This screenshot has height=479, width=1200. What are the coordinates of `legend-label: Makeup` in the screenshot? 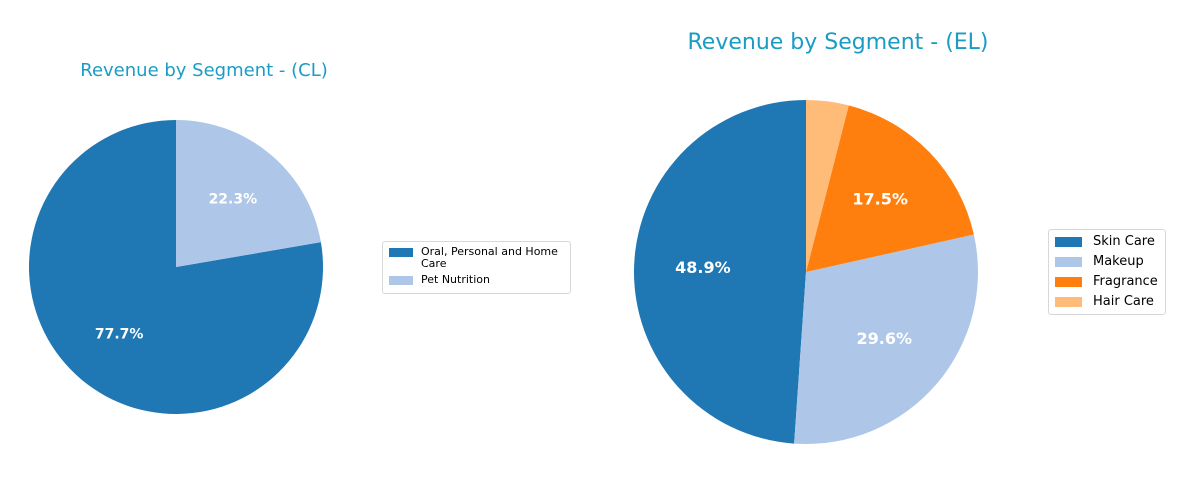 It's located at (1118, 261).